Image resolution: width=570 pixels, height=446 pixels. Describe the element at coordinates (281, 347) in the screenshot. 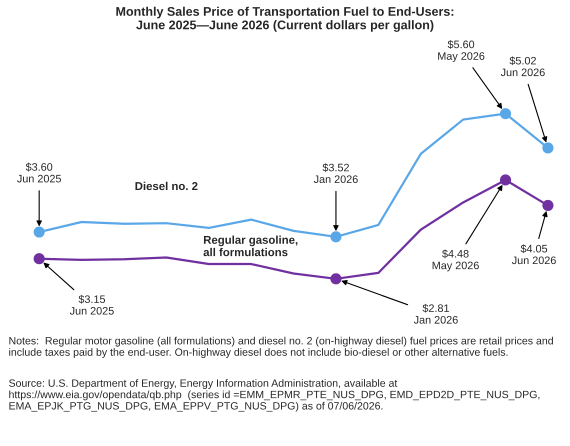

I see `text: Notes: Regular motor gasoline (all formulations) and diesel no. 2 (on-highway diesel) fuel prices are retail prices and include taxes paid by the end-user. On-highway diesel does not include bio-diesel or other alternative fuels.` at that location.